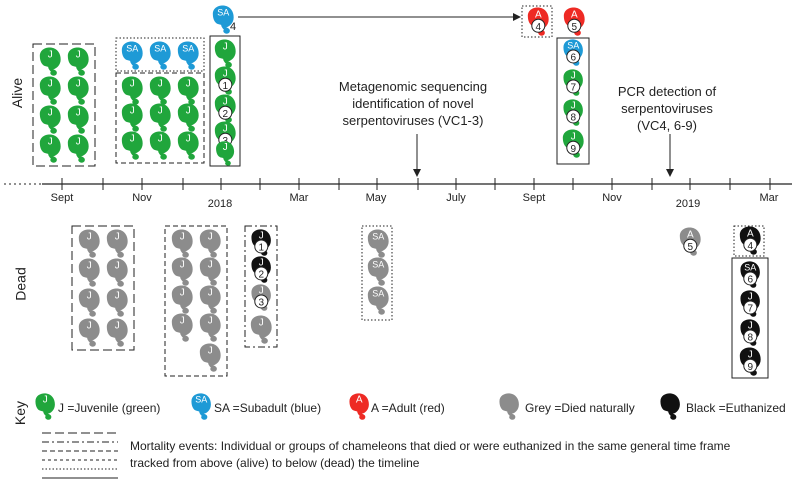  What do you see at coordinates (268, 408) in the screenshot?
I see `key-subadult-text: SA =Subadult (blue)` at bounding box center [268, 408].